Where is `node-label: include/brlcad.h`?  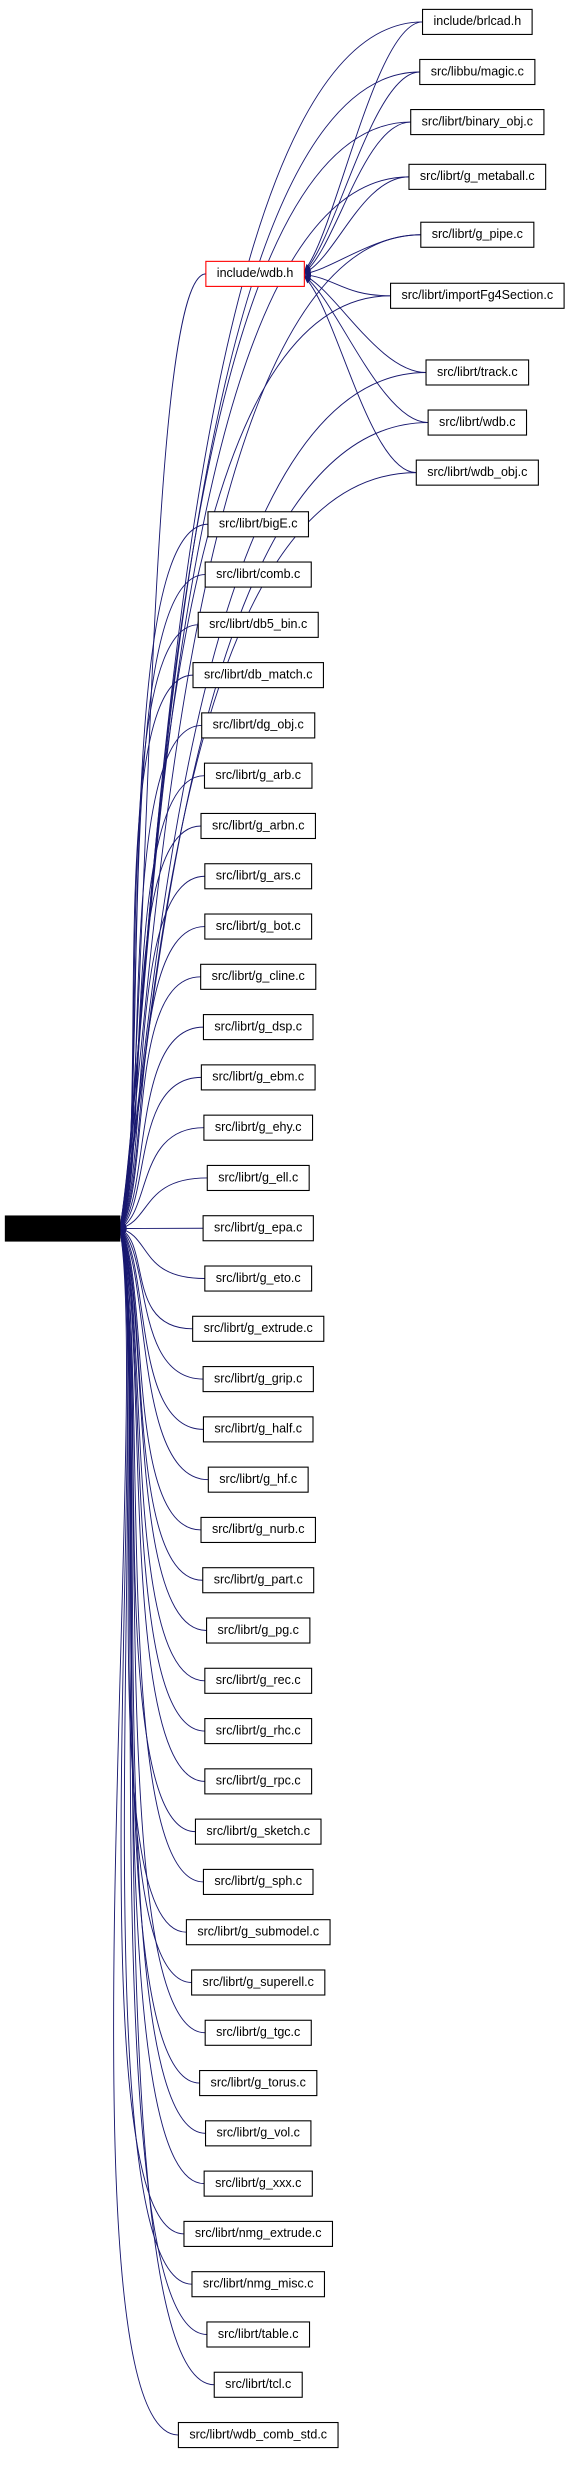
node-label: include/brlcad.h is located at coordinates (477, 21).